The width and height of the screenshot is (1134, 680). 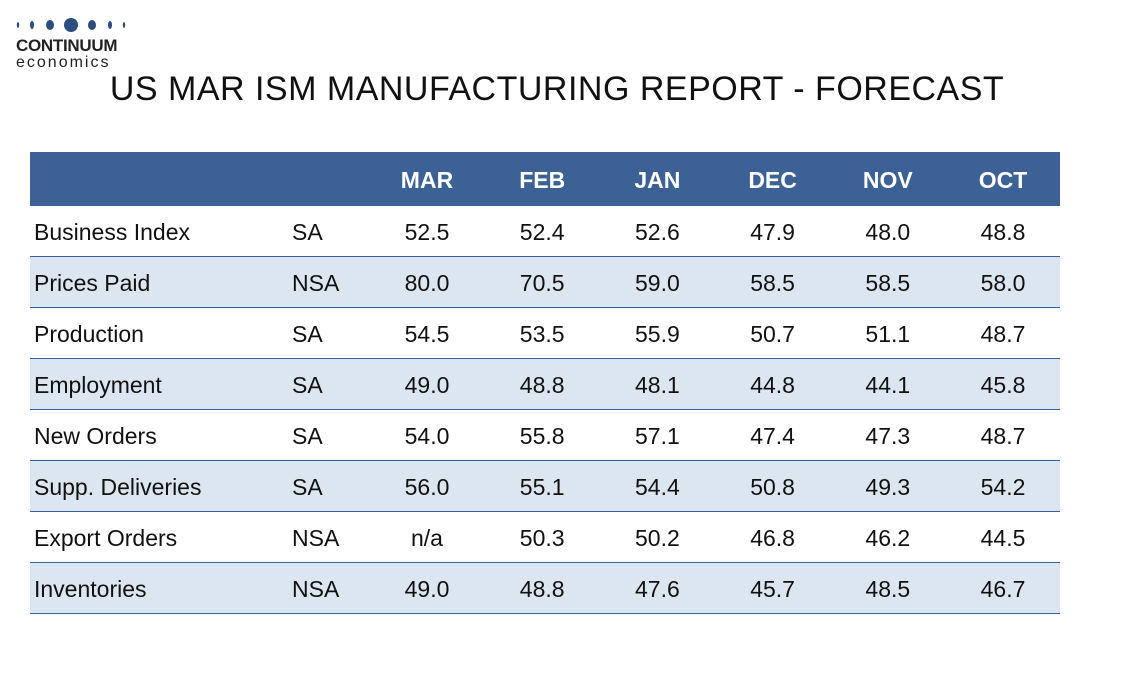 I want to click on cell-value: 48.1, so click(x=657, y=385).